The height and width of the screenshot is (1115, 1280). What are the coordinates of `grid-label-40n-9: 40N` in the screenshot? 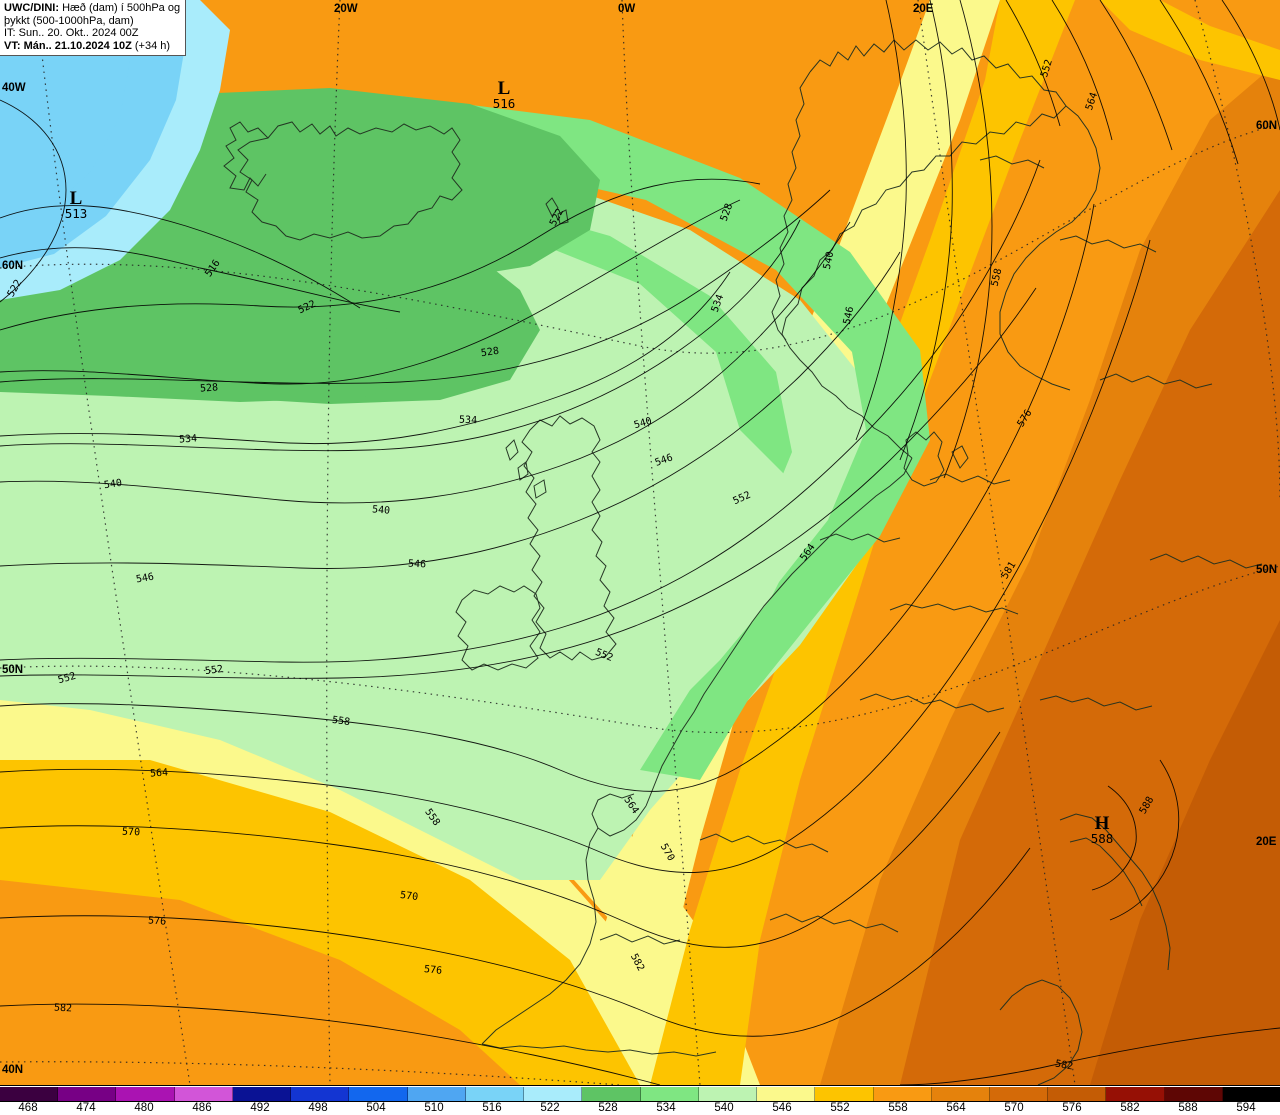 It's located at (13, 1070).